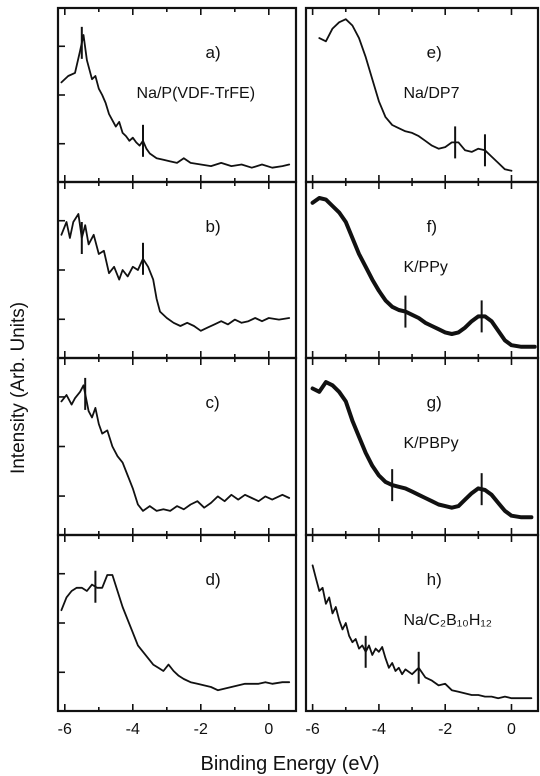  I want to click on panel-frame-b, so click(177, 270).